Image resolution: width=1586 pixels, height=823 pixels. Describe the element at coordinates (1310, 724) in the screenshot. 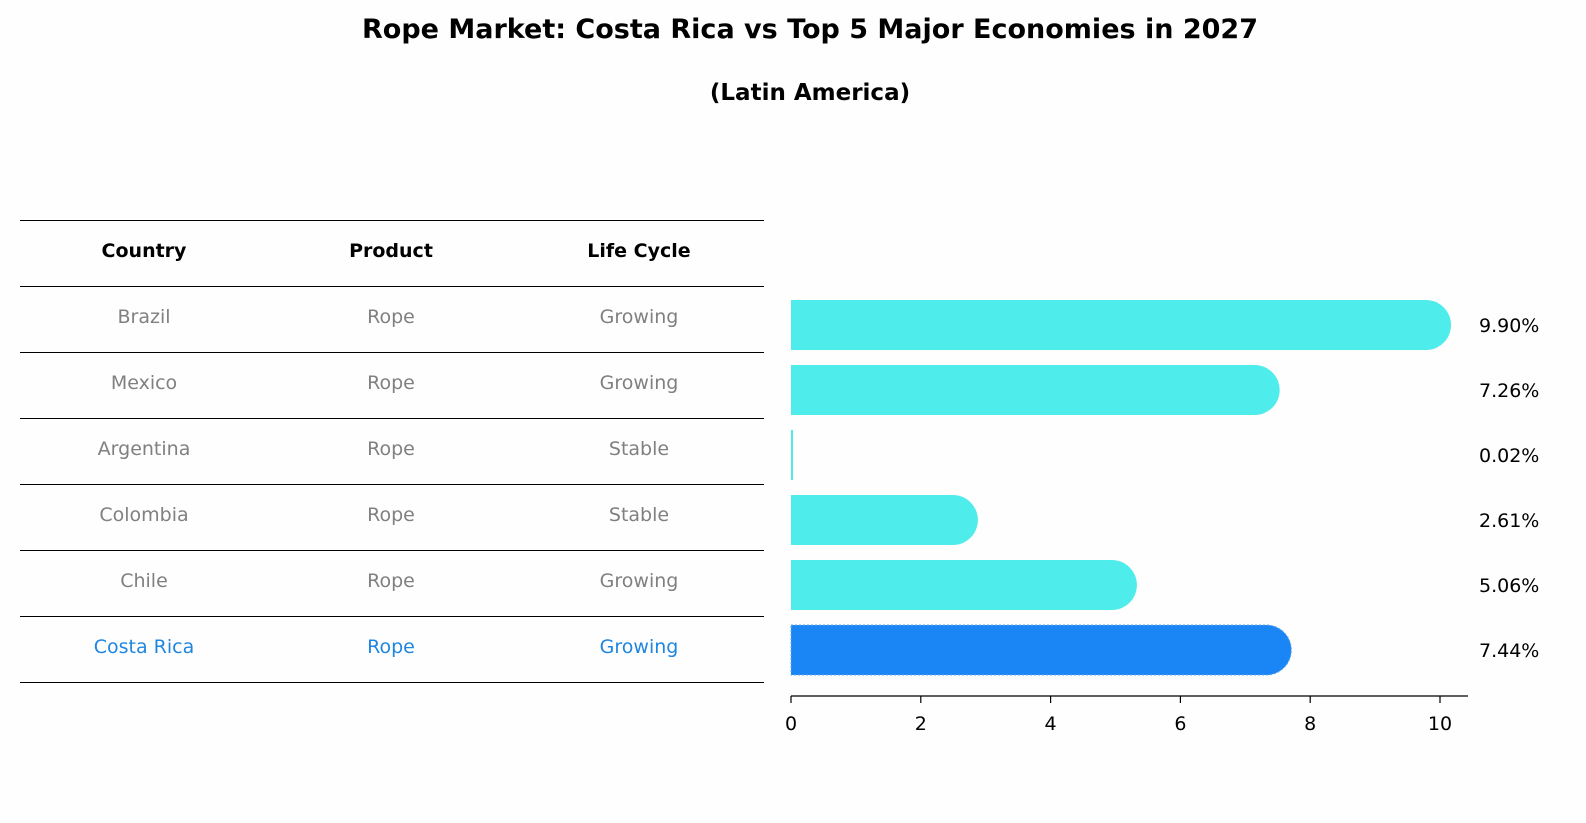

I see `x-tick-label: 8` at that location.